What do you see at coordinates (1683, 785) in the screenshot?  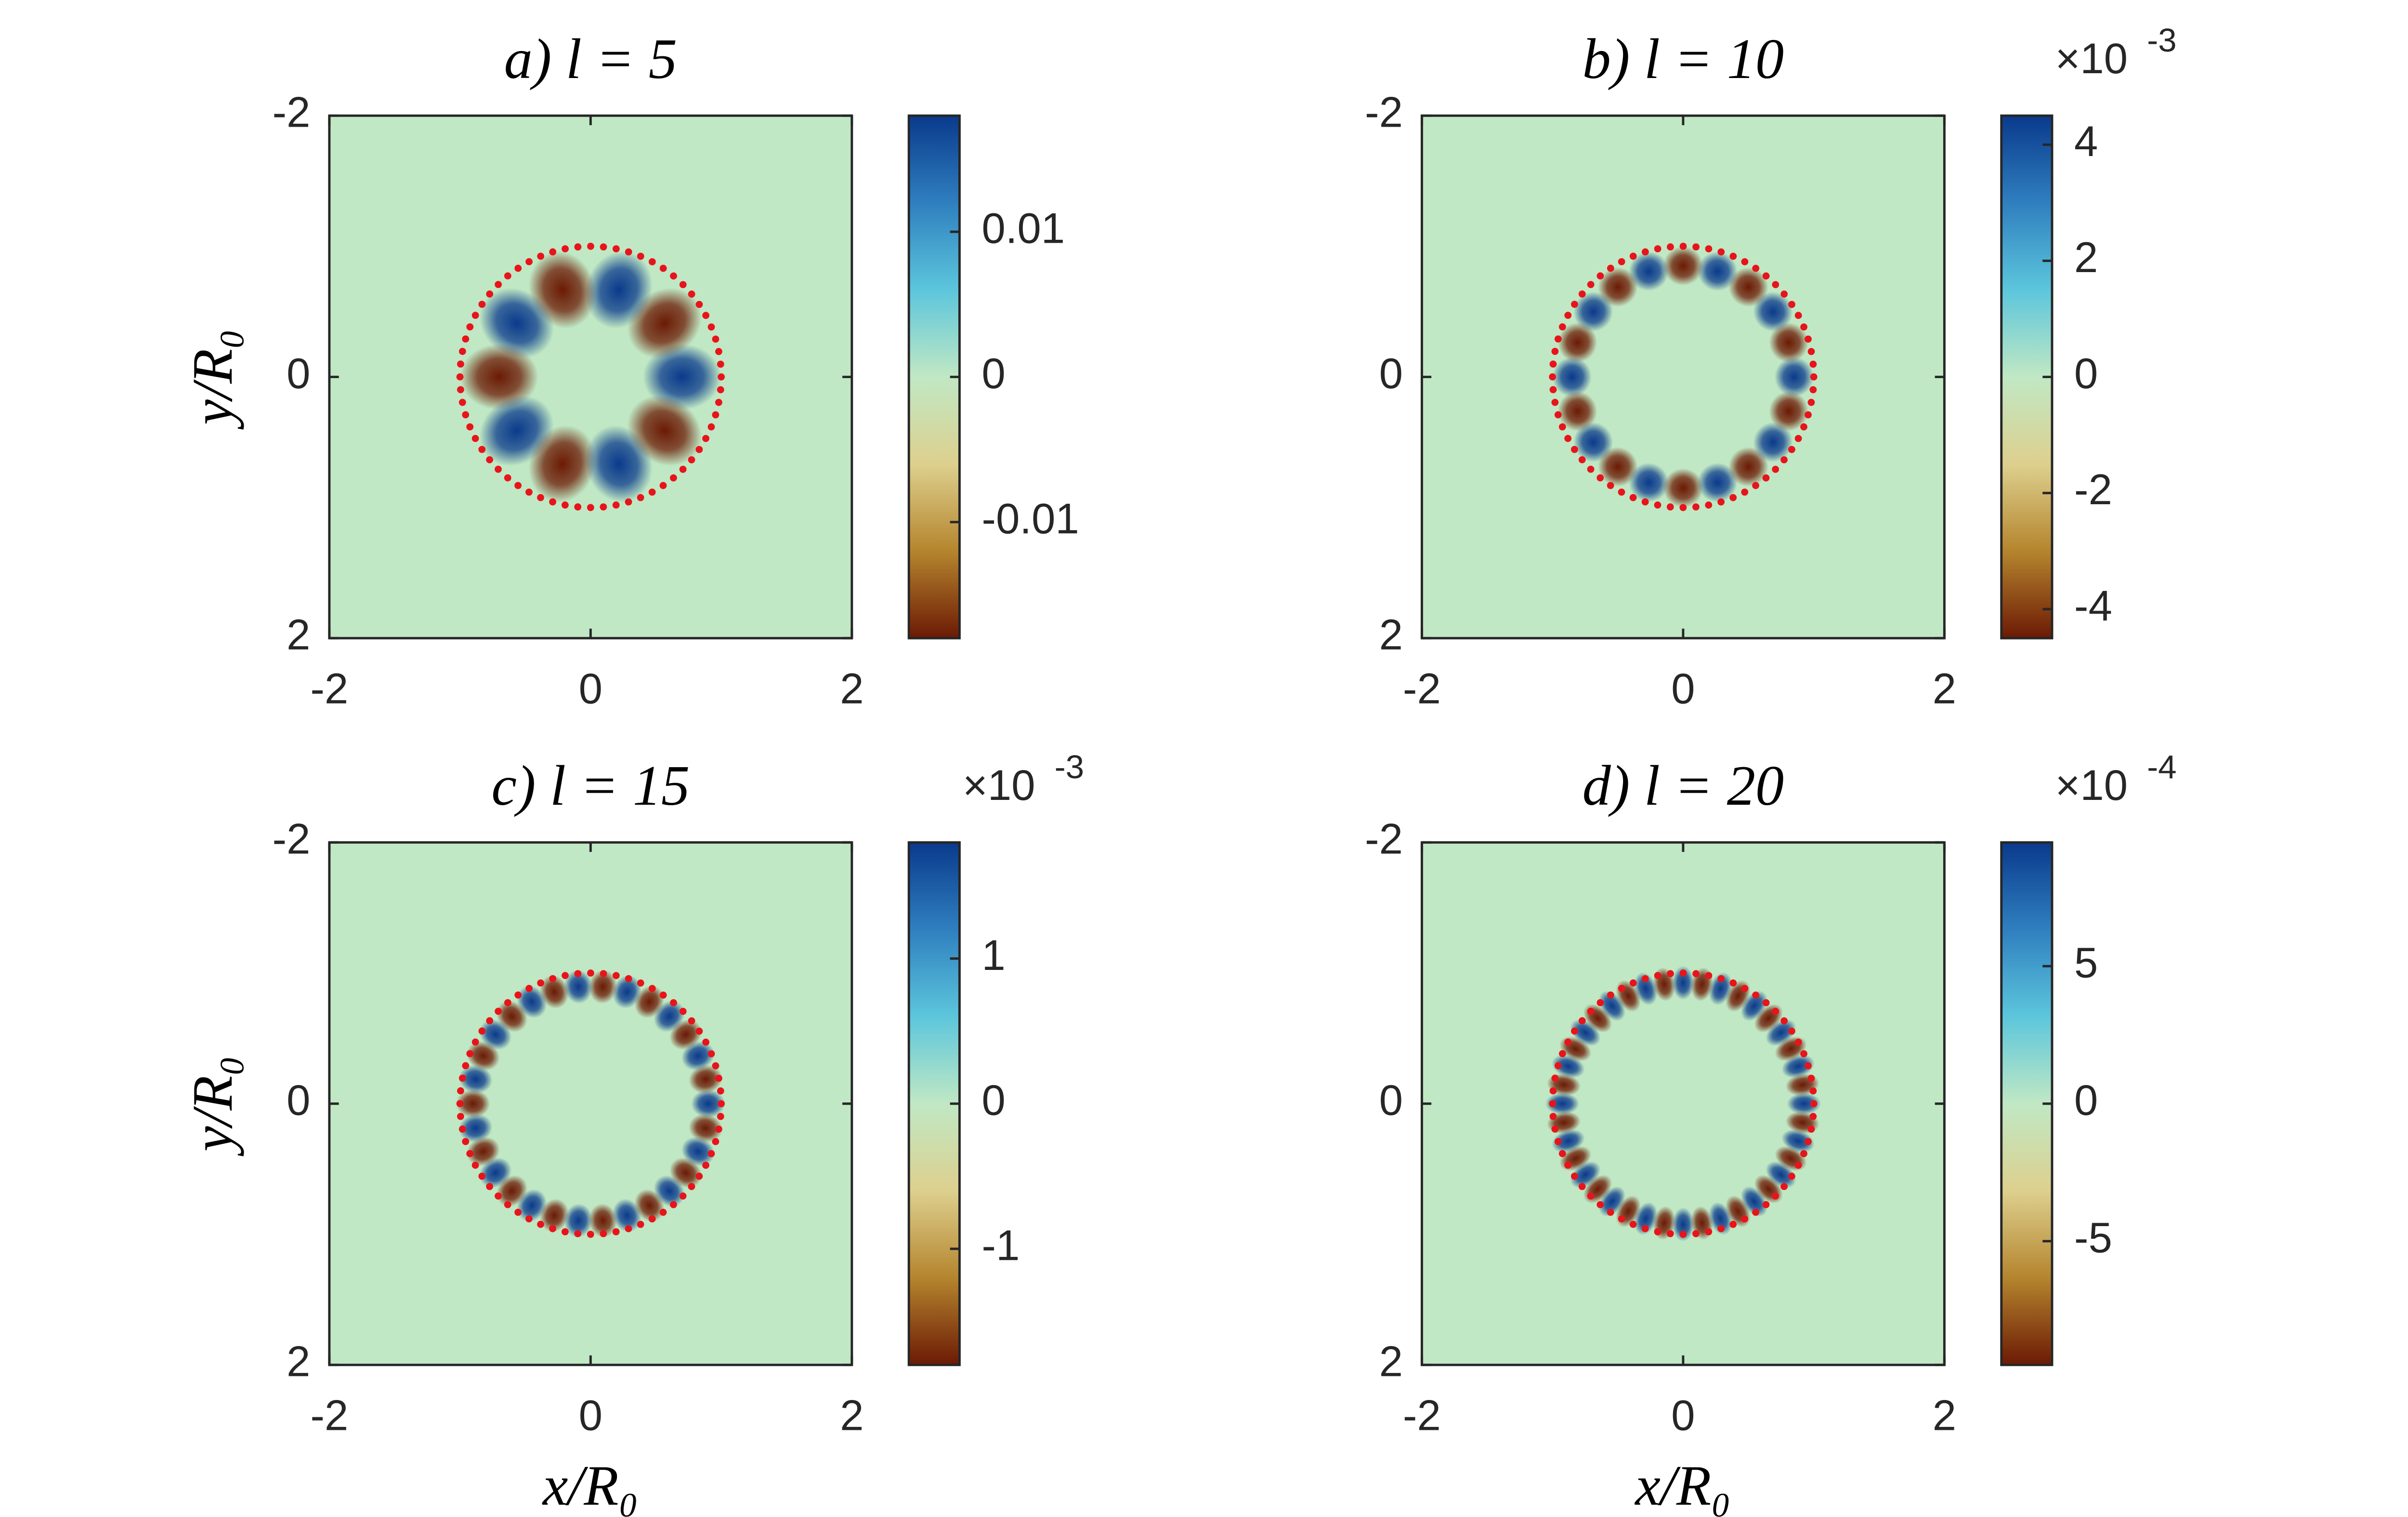 I see `panel-title: d) l = 20` at bounding box center [1683, 785].